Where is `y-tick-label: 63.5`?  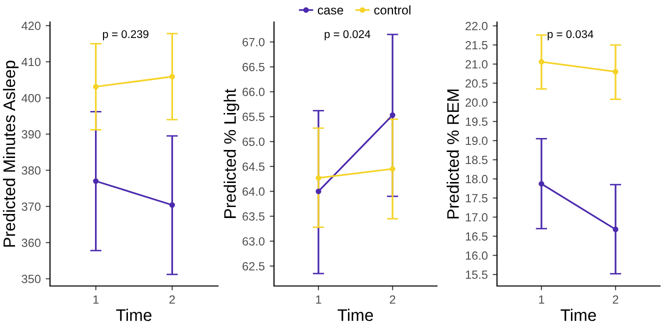
y-tick-label: 63.5 is located at coordinates (253, 216).